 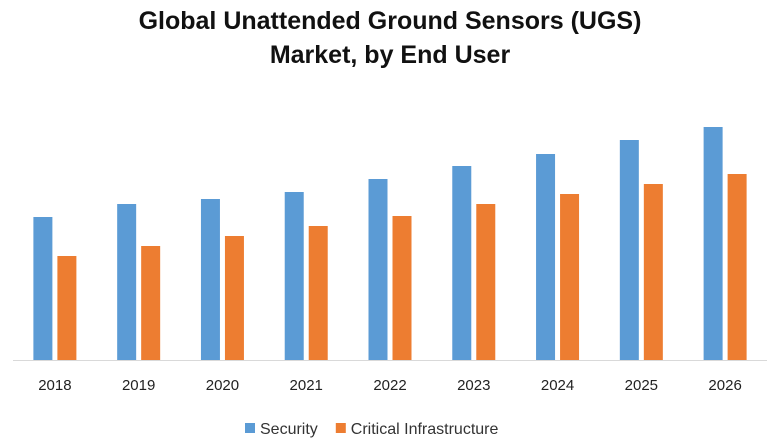 What do you see at coordinates (402, 288) in the screenshot?
I see `bar-critical-infrastructure-2022` at bounding box center [402, 288].